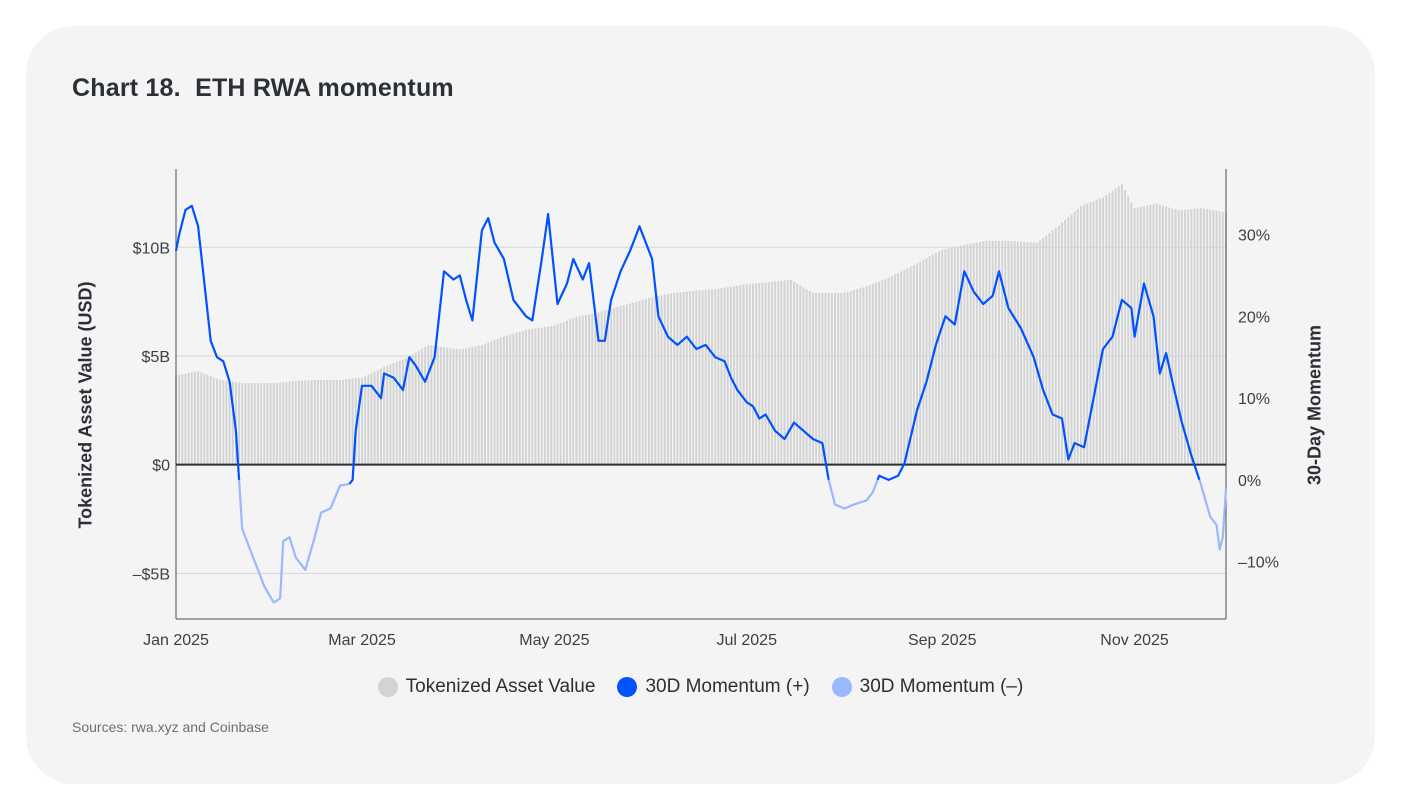 The image size is (1401, 810). I want to click on y-tick-label-left: $0, so click(161, 466).